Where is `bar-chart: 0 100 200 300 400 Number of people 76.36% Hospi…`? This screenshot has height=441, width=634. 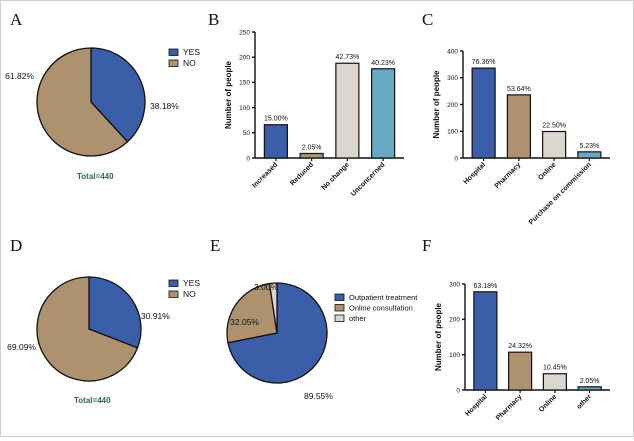
bar-chart: 0 100 200 300 400 Number of people 76.36% Hospi… is located at coordinates (521, 137).